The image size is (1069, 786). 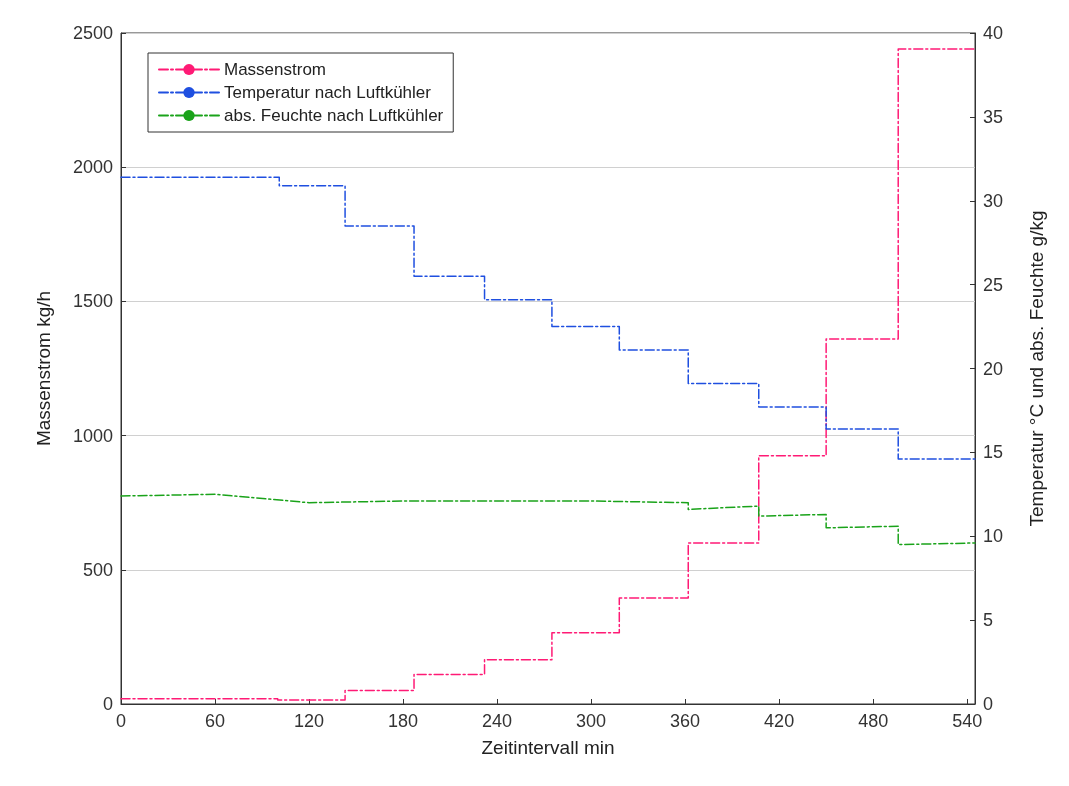 I want to click on x-tick-label: 60, so click(x=215, y=721).